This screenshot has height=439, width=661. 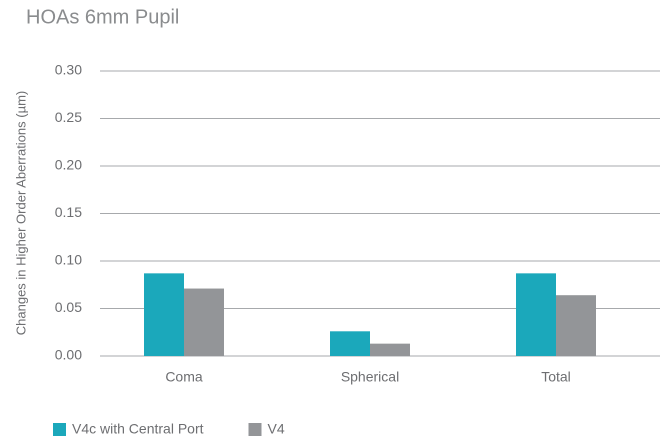 I want to click on y-tick-label: 0.15, so click(x=68, y=212).